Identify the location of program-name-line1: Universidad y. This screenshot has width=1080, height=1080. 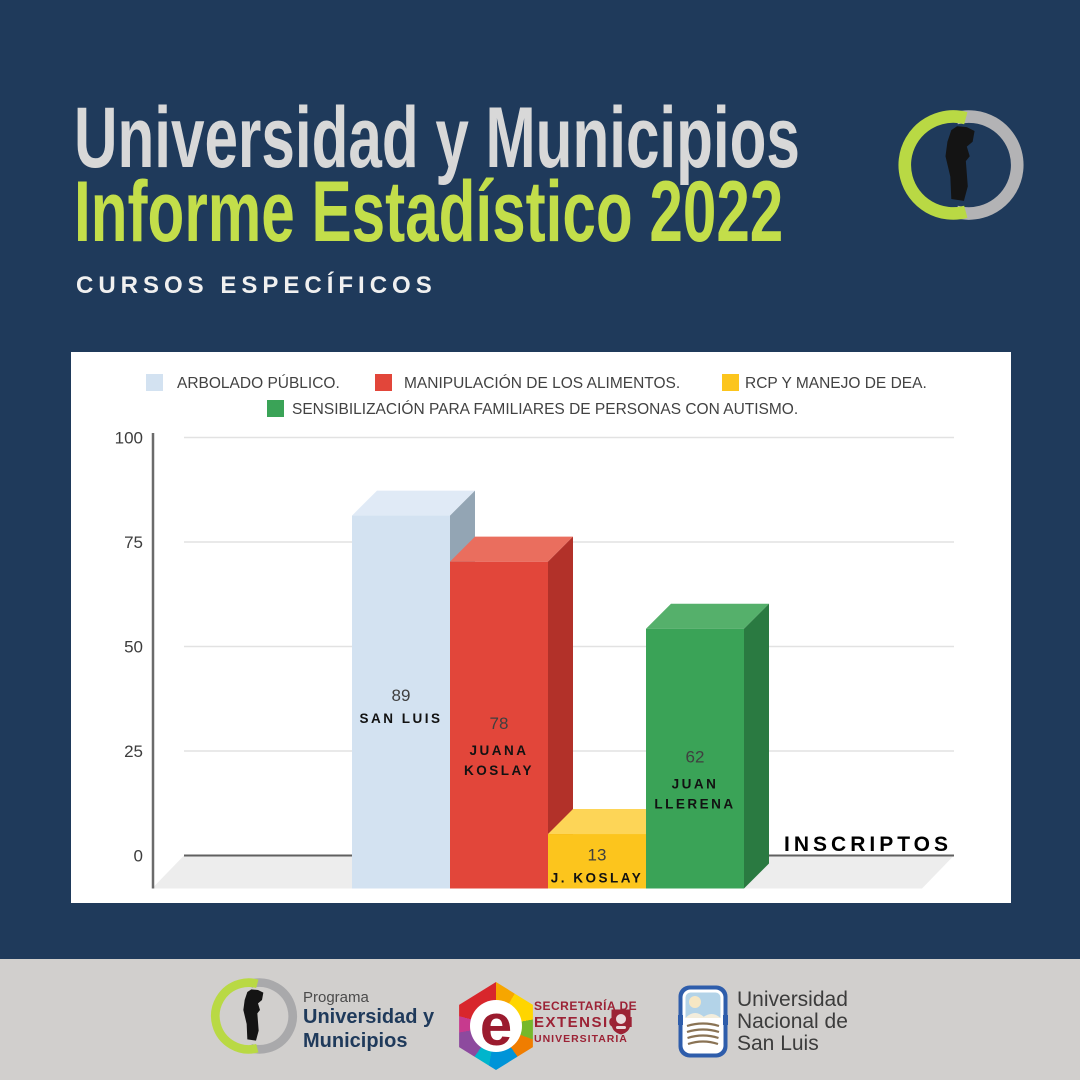
(369, 1017).